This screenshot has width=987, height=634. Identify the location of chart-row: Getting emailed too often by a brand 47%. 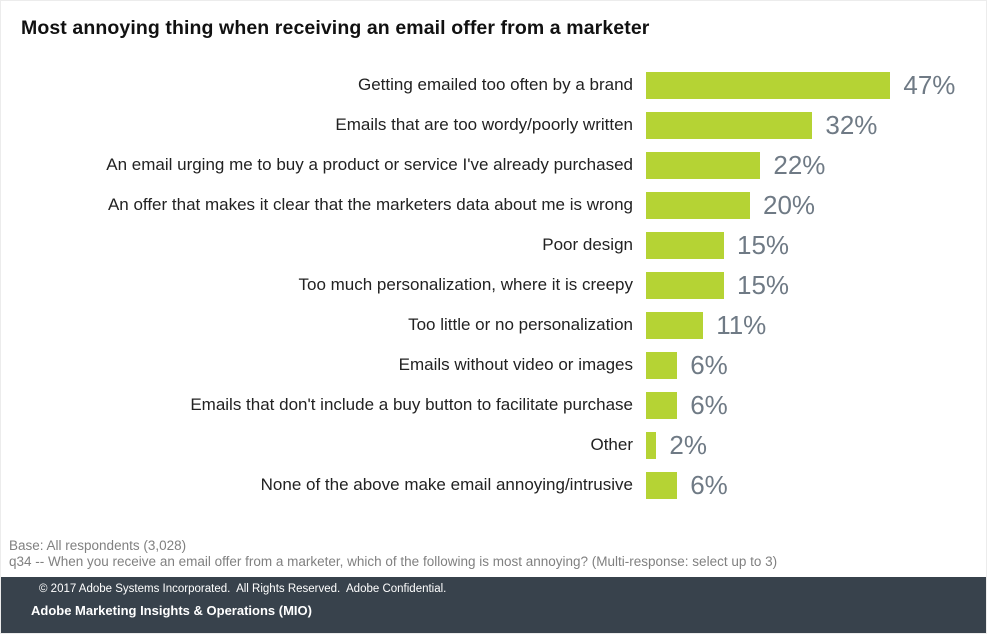
(493, 85).